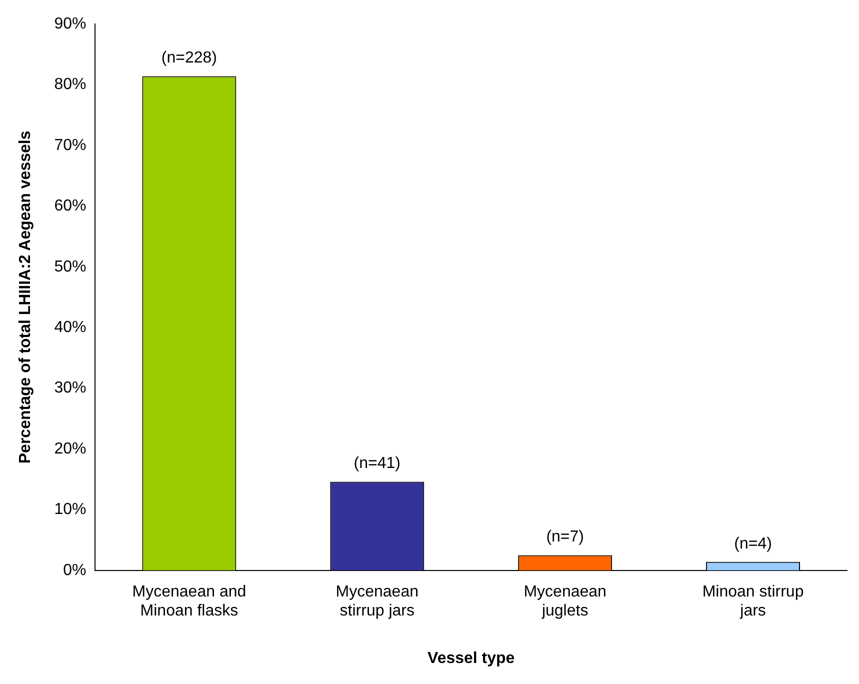  I want to click on annotation: (n=4), so click(753, 543).